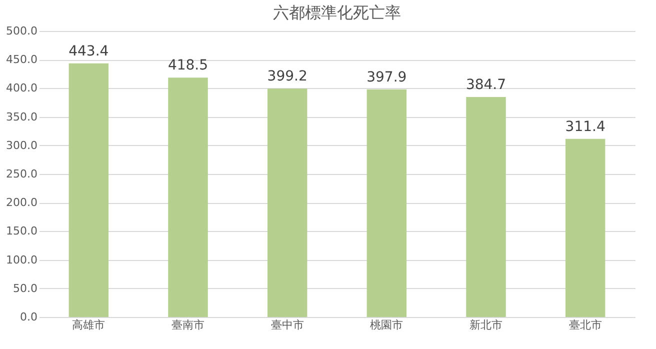  Describe the element at coordinates (22, 174) in the screenshot. I see `y-tick-label: 250.0` at that location.